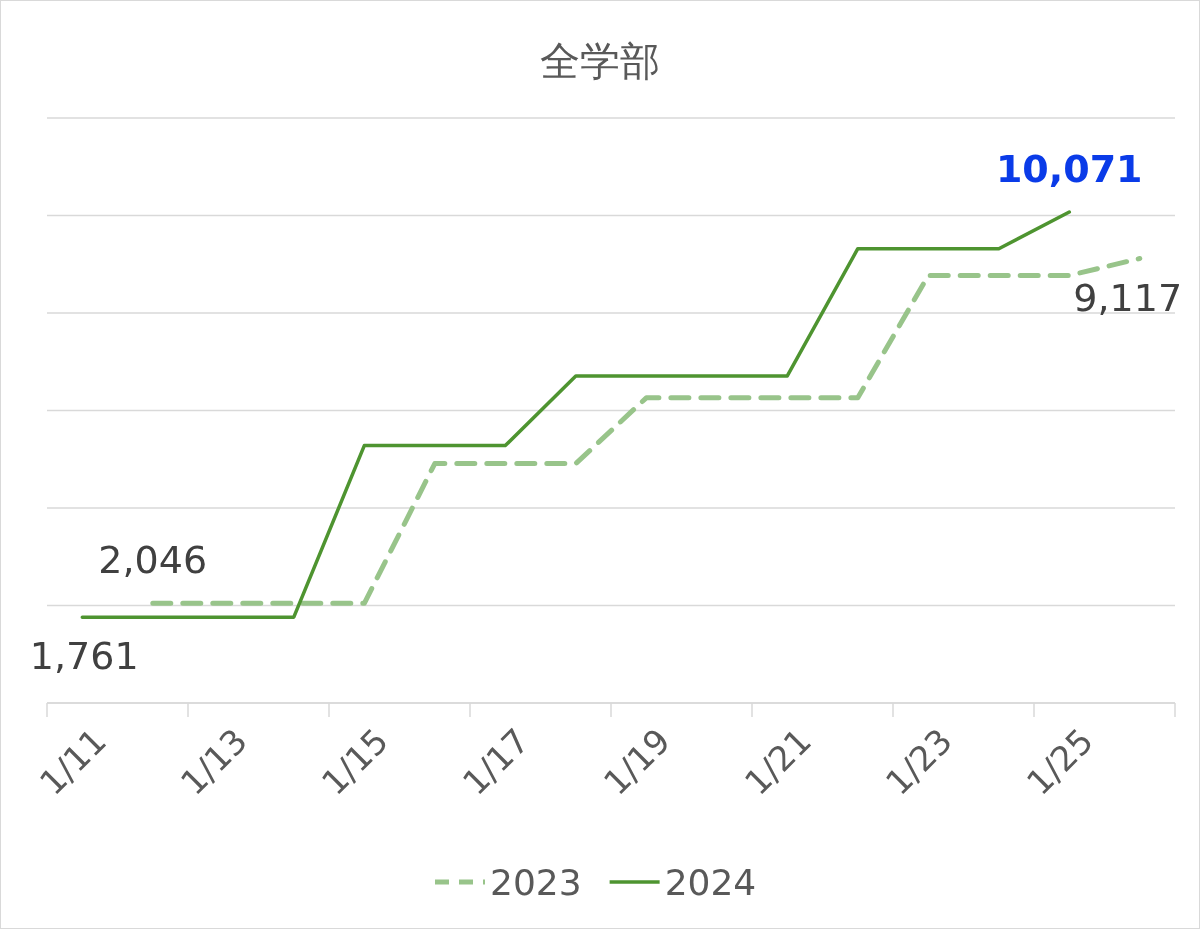 The image size is (1200, 929). What do you see at coordinates (84, 656) in the screenshot?
I see `data-label: 1,761` at bounding box center [84, 656].